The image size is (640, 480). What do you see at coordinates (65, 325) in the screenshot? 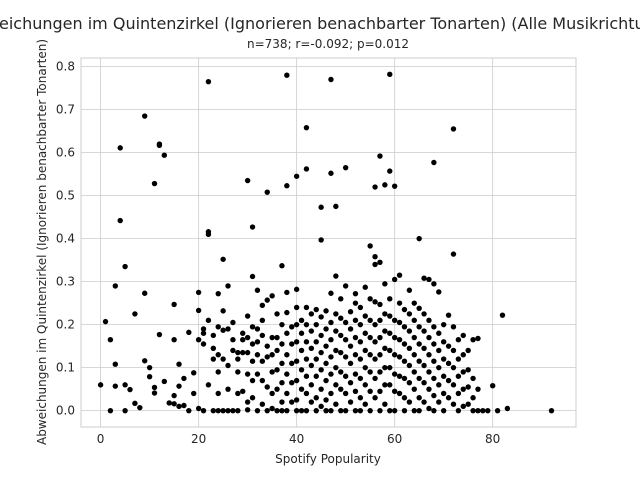
I see `y-tick-label: 0.2` at bounding box center [65, 325].